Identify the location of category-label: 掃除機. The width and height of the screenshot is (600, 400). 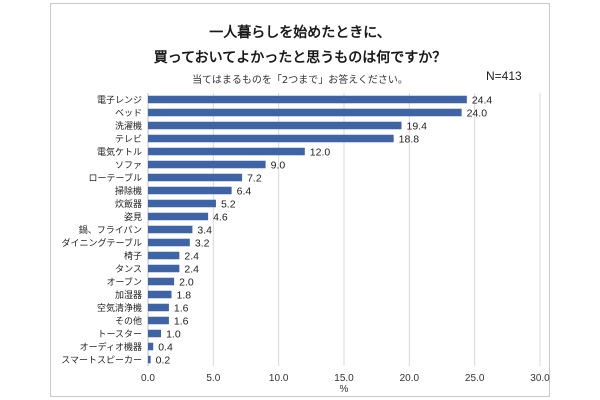
(128, 191).